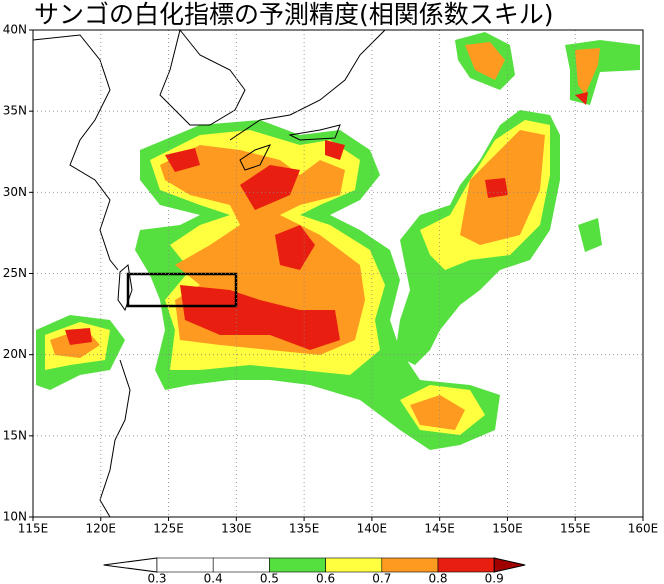  What do you see at coordinates (130, 565) in the screenshot?
I see `colorbar-arrow-low` at bounding box center [130, 565].